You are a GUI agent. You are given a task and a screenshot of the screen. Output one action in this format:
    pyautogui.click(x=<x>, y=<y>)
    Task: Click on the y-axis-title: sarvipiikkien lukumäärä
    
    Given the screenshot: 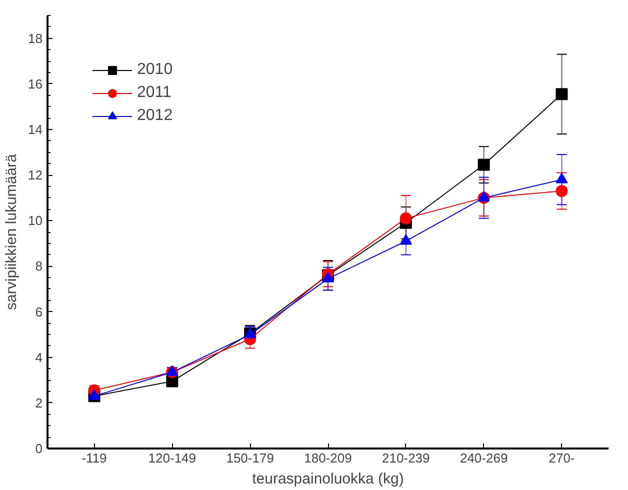 What is the action you would take?
    pyautogui.click(x=11, y=231)
    